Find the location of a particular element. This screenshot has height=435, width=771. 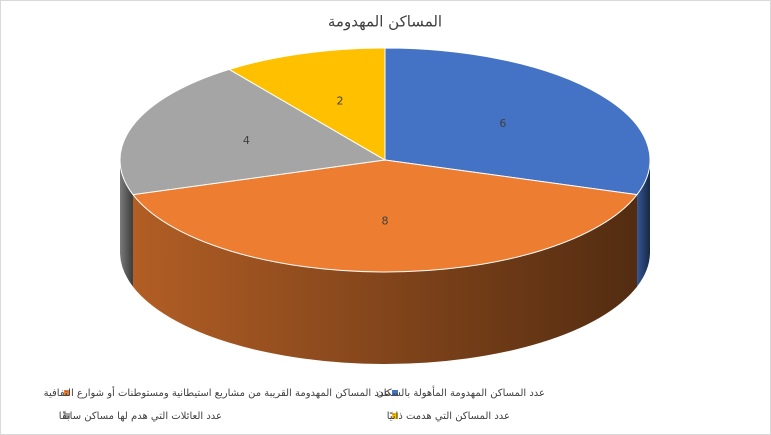

data-label: 8 is located at coordinates (385, 221).